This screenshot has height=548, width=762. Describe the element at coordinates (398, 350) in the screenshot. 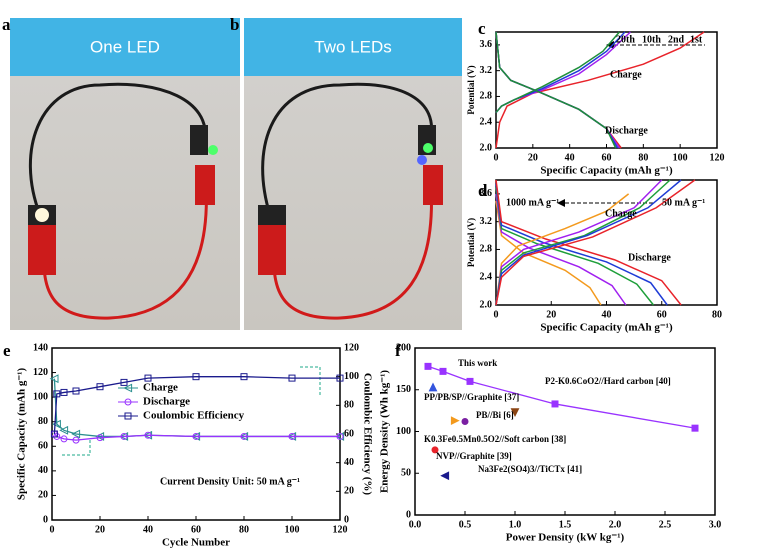

I see `panel-label: f` at that location.